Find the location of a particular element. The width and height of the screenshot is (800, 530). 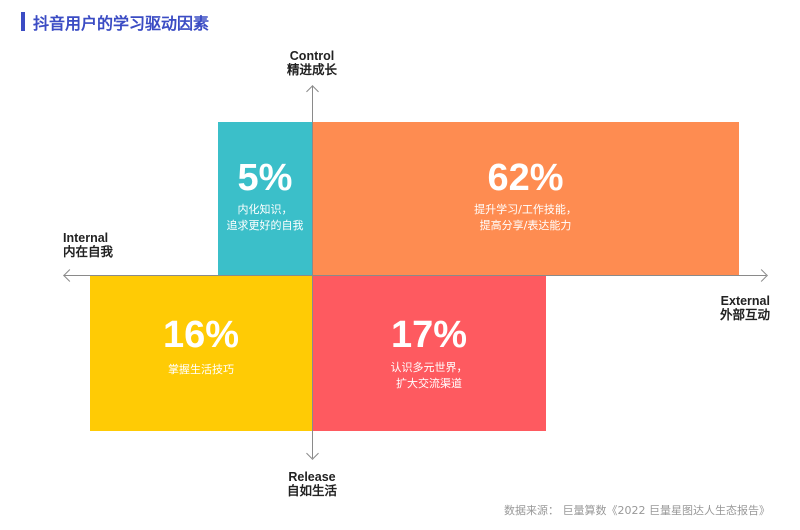

axis-label-bottom: Release 自如生活 is located at coordinates (312, 484).